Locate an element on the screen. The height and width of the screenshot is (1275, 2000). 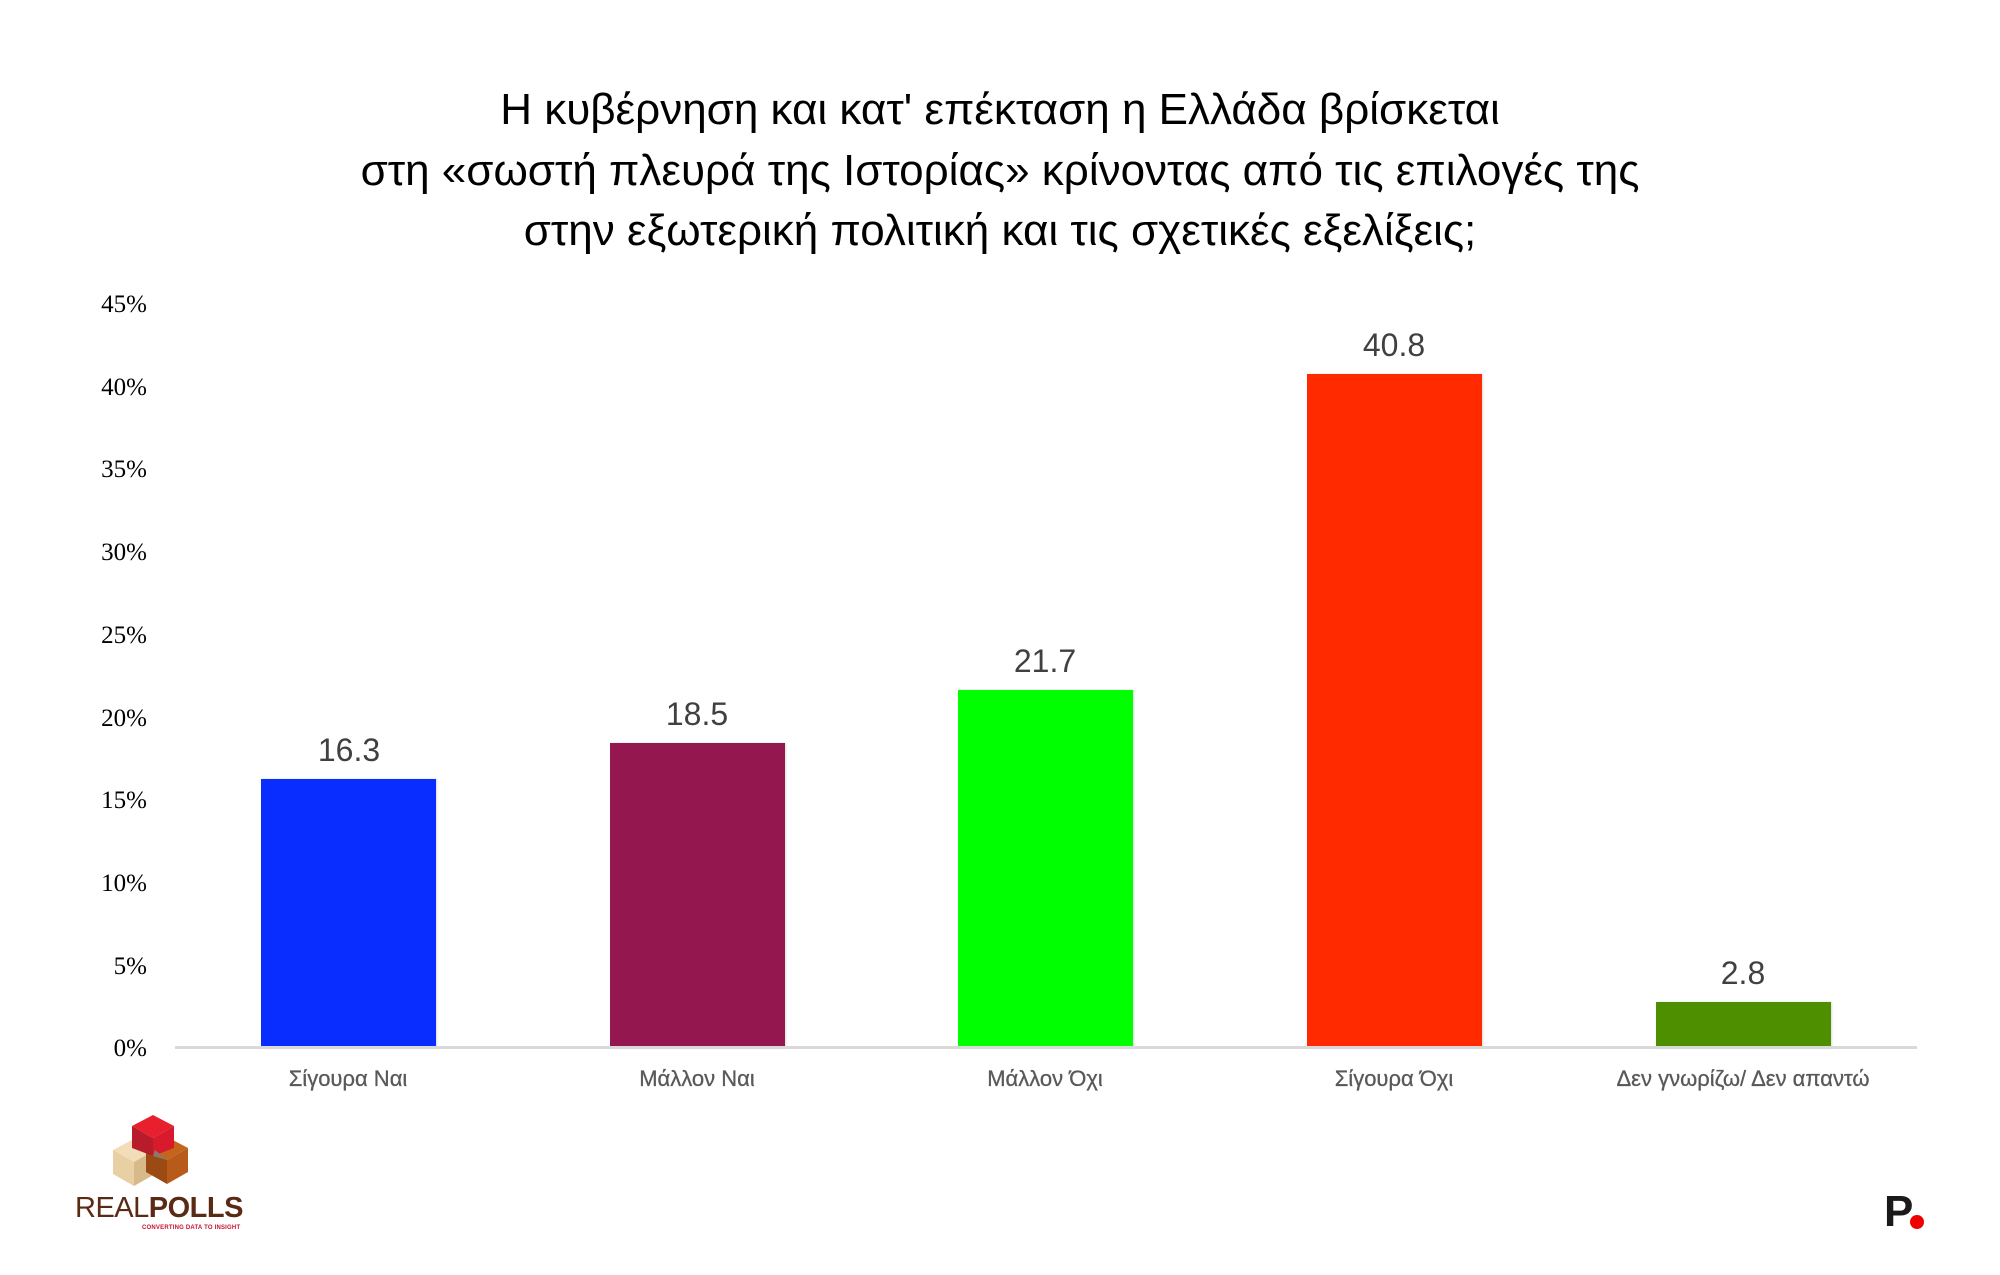
x-axis-line is located at coordinates (1046, 1047).